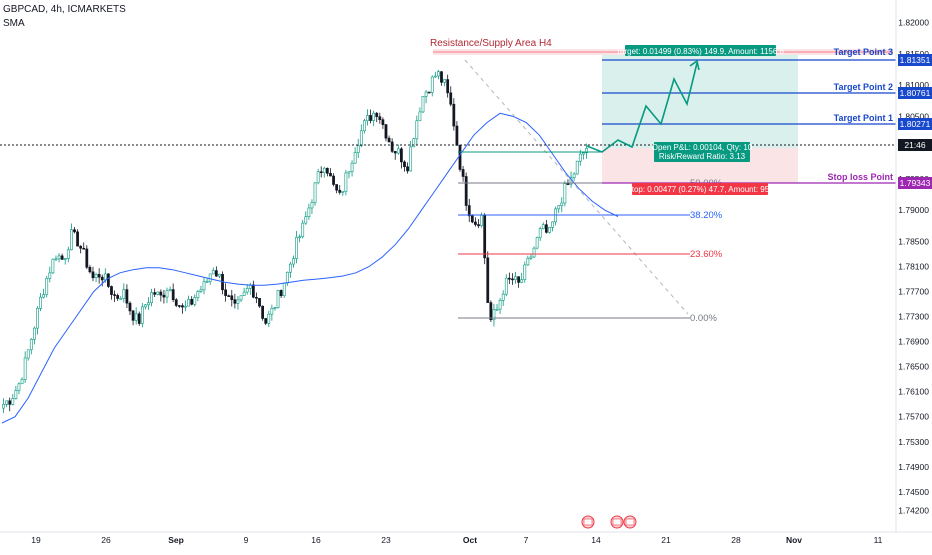 The width and height of the screenshot is (932, 555). Describe the element at coordinates (14, 23) in the screenshot. I see `indicator-label: SMA` at that location.